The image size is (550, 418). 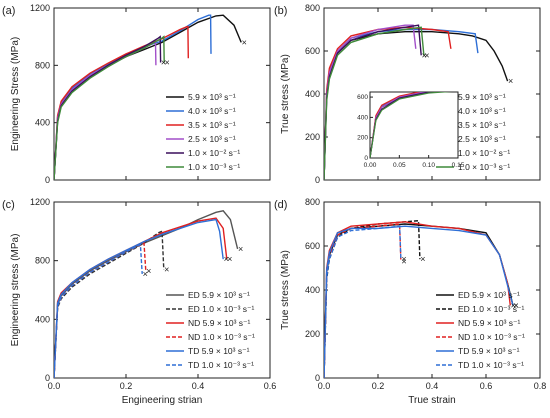 What do you see at coordinates (482, 125) in the screenshot?
I see `legend-label: 3.5 × 10³ s⁻¹` at bounding box center [482, 125].